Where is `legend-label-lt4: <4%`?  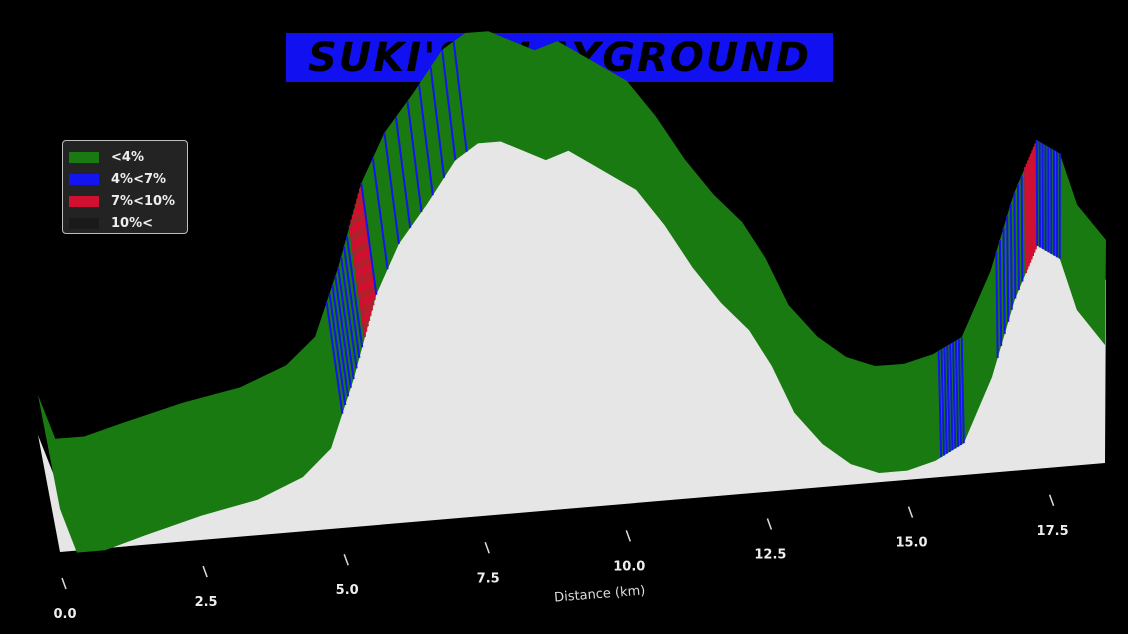
legend-label-lt4: <4% is located at coordinates (127, 157).